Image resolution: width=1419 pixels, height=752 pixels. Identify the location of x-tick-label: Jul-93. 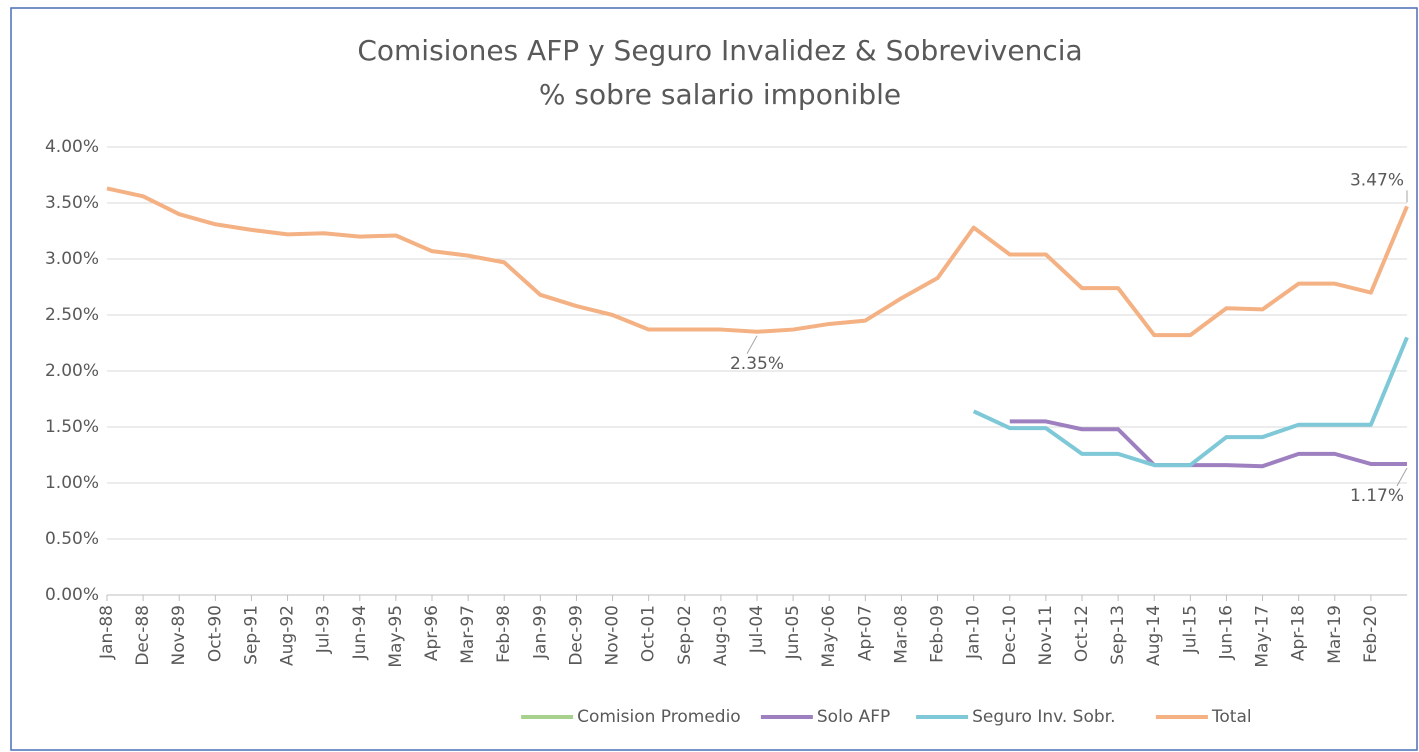
(324, 629).